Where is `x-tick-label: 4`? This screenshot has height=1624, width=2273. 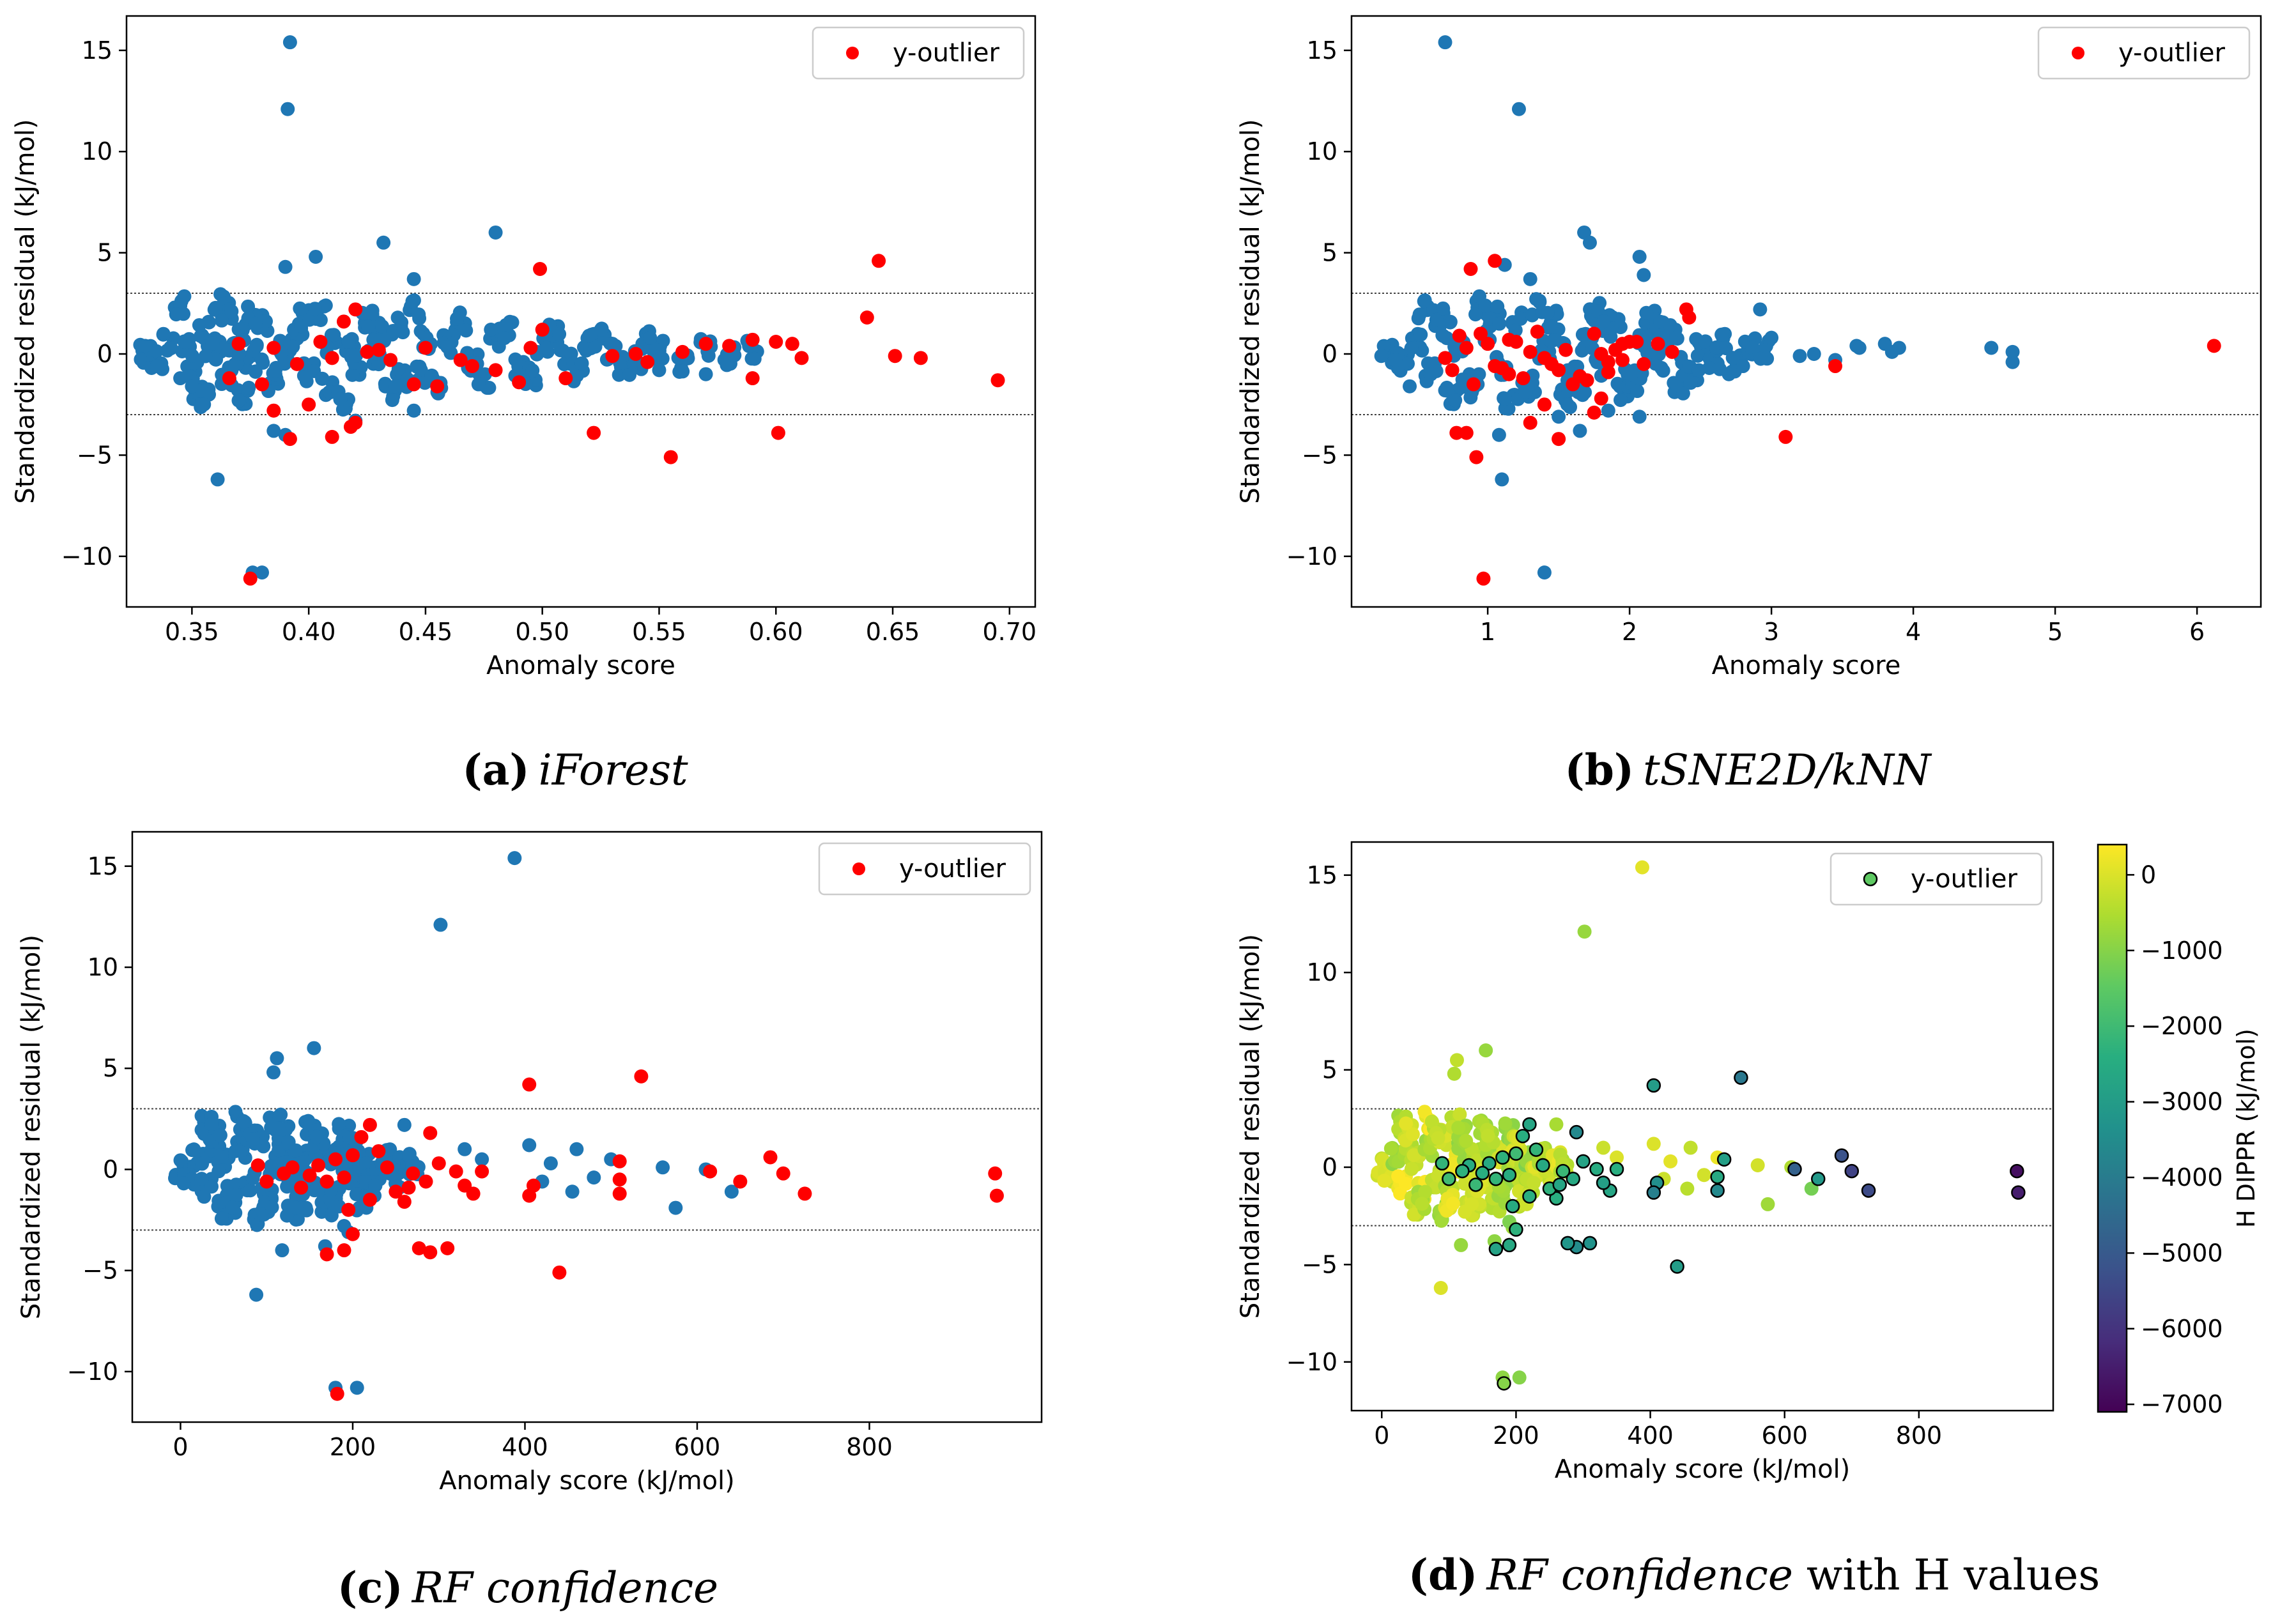
x-tick-label: 4 is located at coordinates (1913, 632).